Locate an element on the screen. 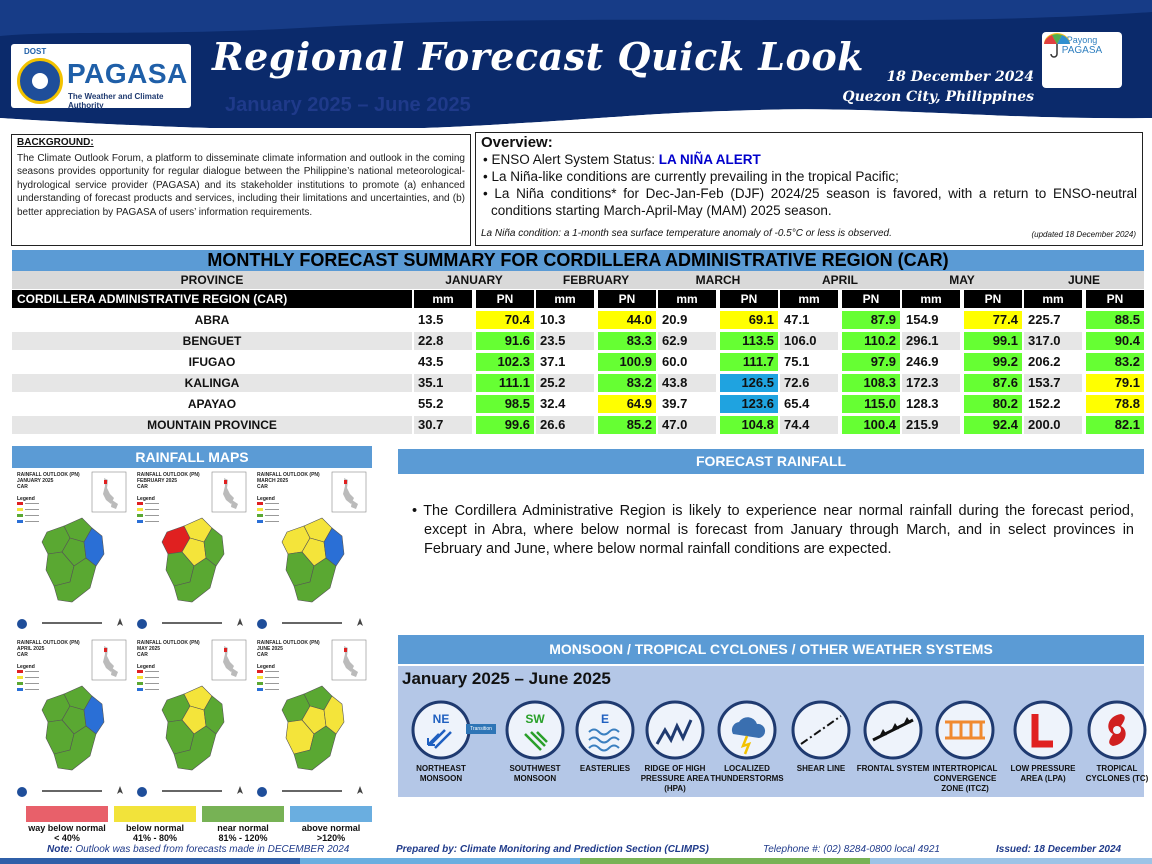 The width and height of the screenshot is (1152, 864). percent-normal-cell: 111.1 is located at coordinates (505, 383).